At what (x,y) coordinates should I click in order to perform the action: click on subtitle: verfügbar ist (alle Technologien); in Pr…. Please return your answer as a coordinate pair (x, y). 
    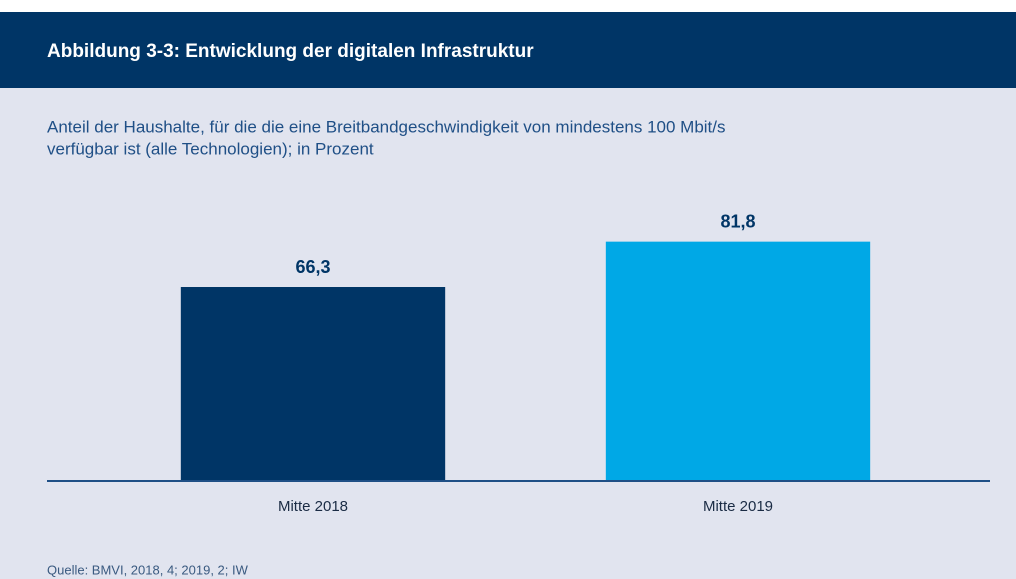
    Looking at the image, I should click on (210, 148).